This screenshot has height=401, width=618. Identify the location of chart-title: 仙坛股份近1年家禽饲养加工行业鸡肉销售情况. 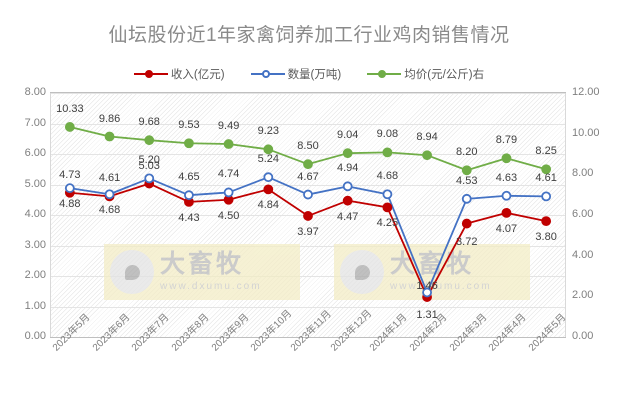
(309, 35).